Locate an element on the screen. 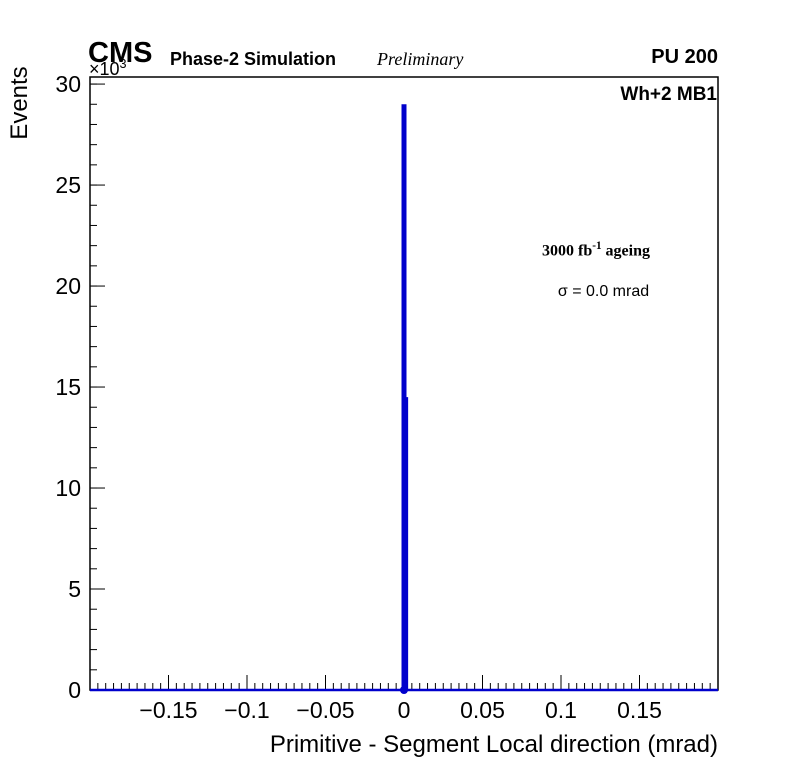  y-axis-title: Events is located at coordinates (19, 102).